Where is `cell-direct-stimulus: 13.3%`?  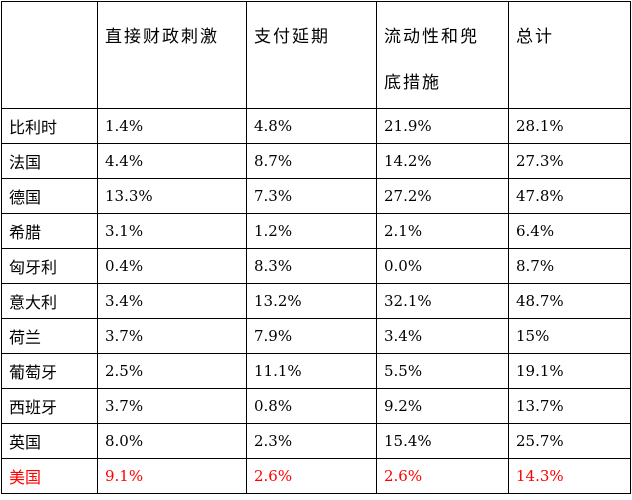
cell-direct-stimulus: 13.3% is located at coordinates (172, 196).